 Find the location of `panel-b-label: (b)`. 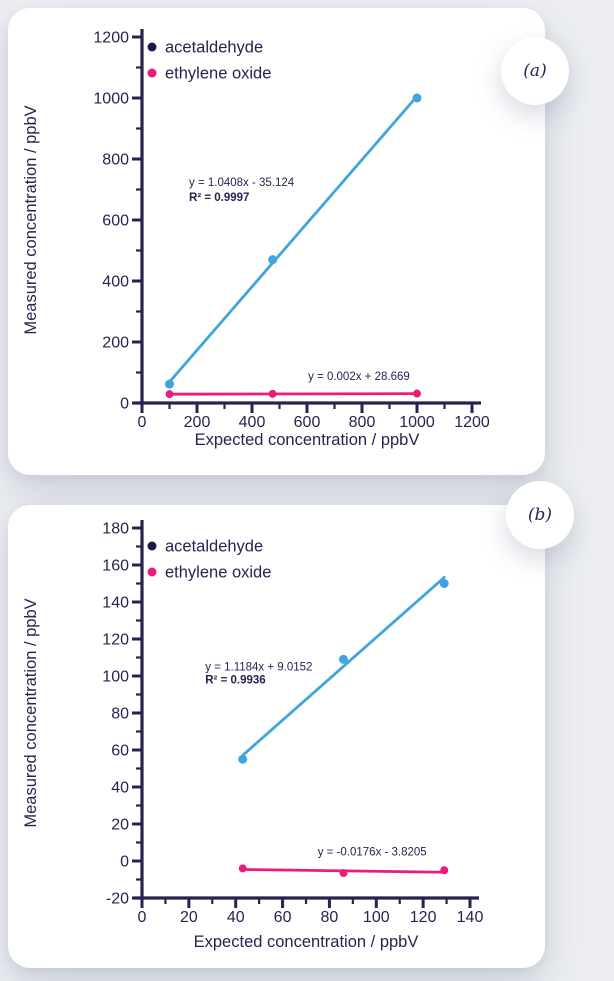

panel-b-label: (b) is located at coordinates (540, 515).